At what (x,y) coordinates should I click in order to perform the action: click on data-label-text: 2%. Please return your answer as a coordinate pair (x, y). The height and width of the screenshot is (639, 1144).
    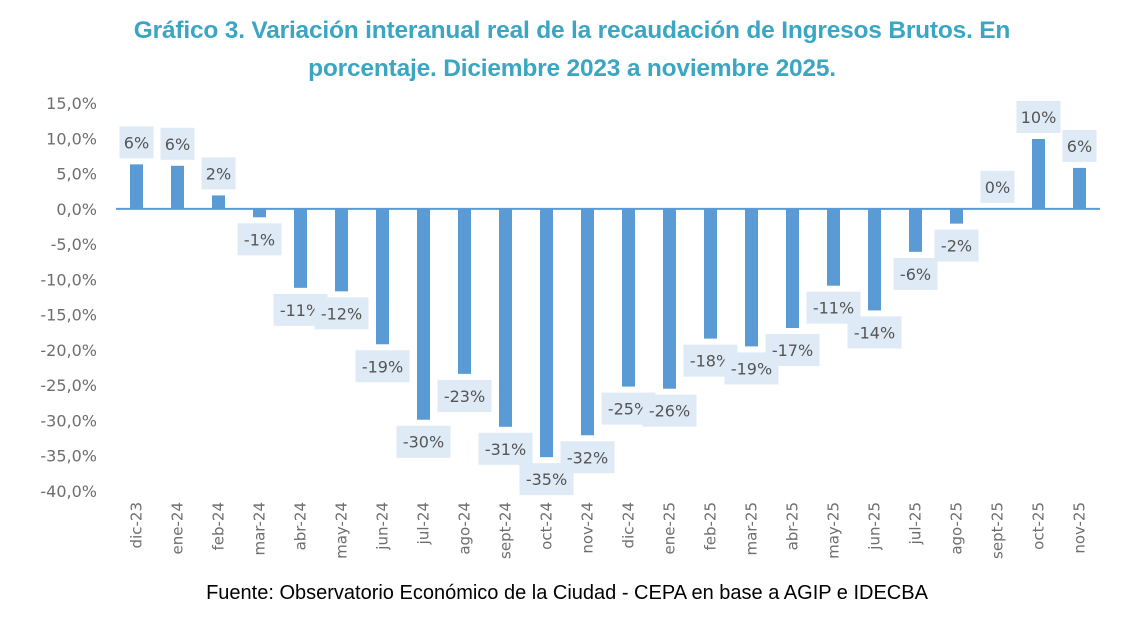
    Looking at the image, I should click on (218, 173).